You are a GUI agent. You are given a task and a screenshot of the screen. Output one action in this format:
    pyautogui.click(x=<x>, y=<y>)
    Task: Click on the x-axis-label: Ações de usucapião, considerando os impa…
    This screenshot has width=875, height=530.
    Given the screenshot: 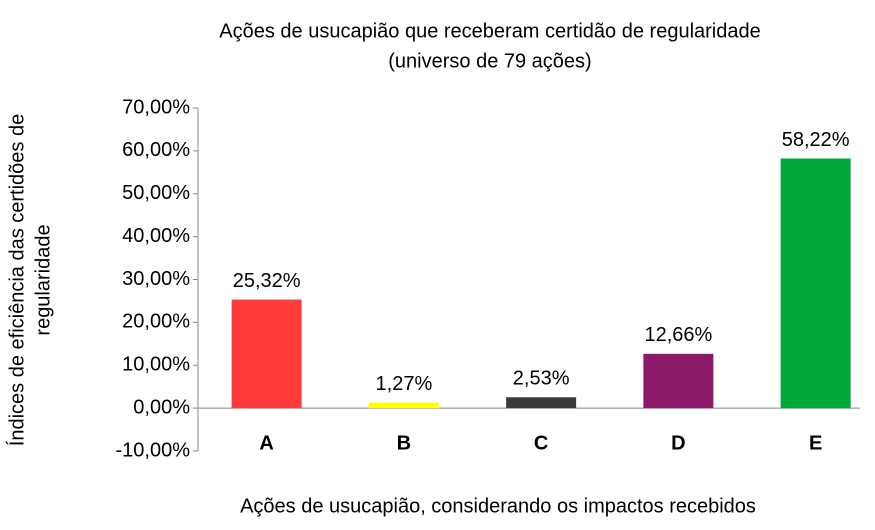 What is the action you would take?
    pyautogui.click(x=498, y=506)
    